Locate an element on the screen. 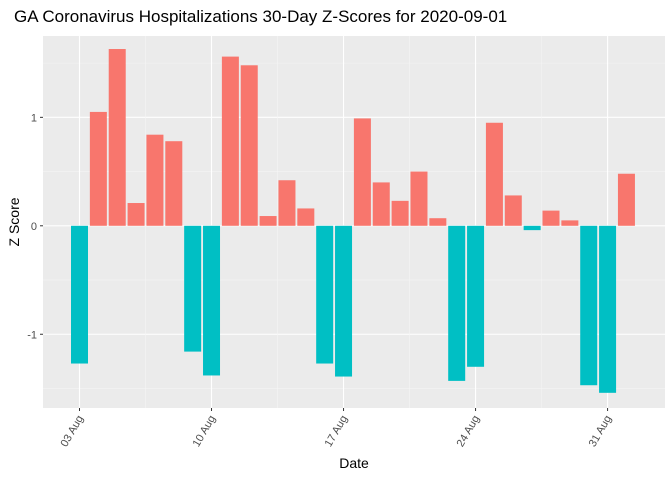 This screenshot has width=672, height=480. y-tick-label: 1 is located at coordinates (34, 118).